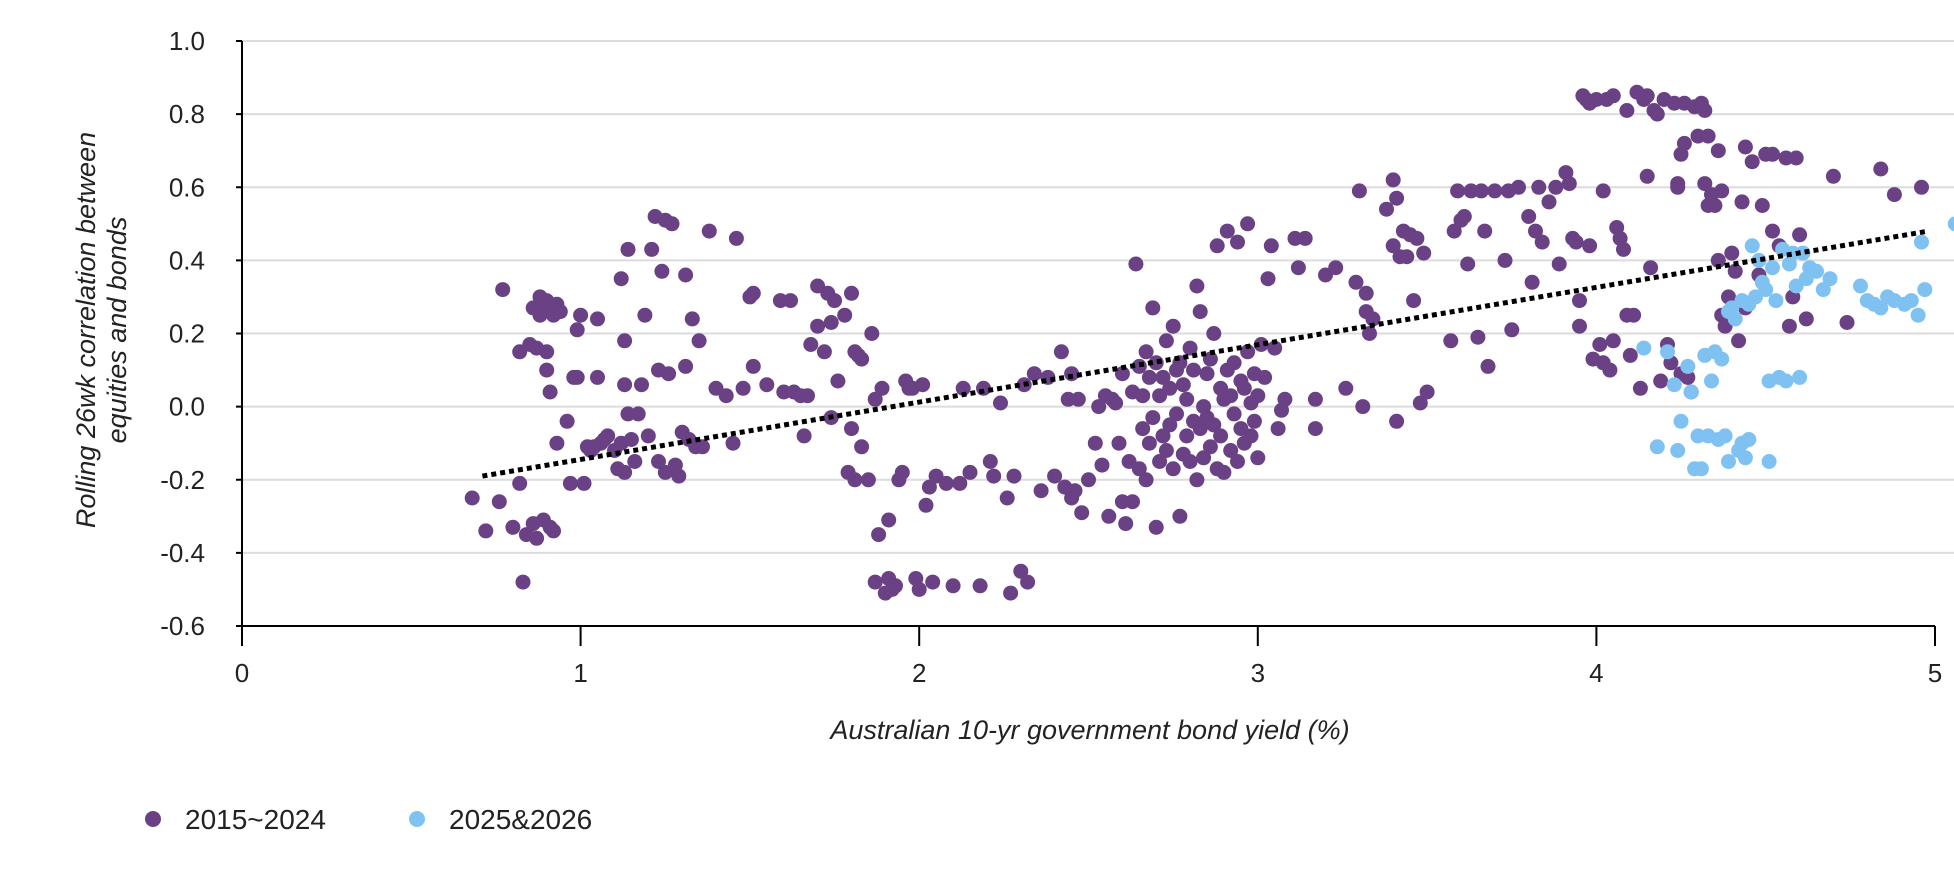 The height and width of the screenshot is (892, 1954). I want to click on x-tick-label: 1, so click(580, 673).